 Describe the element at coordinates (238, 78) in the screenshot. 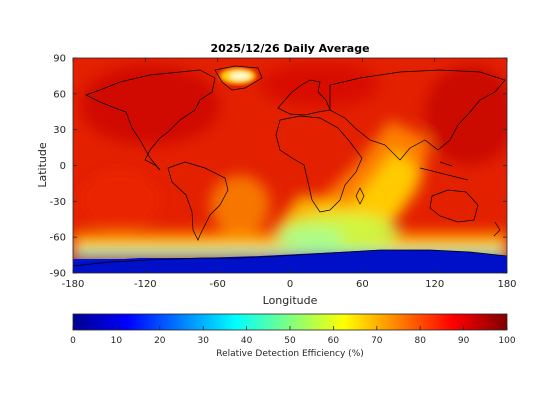

I see `coastline-greenland` at that location.